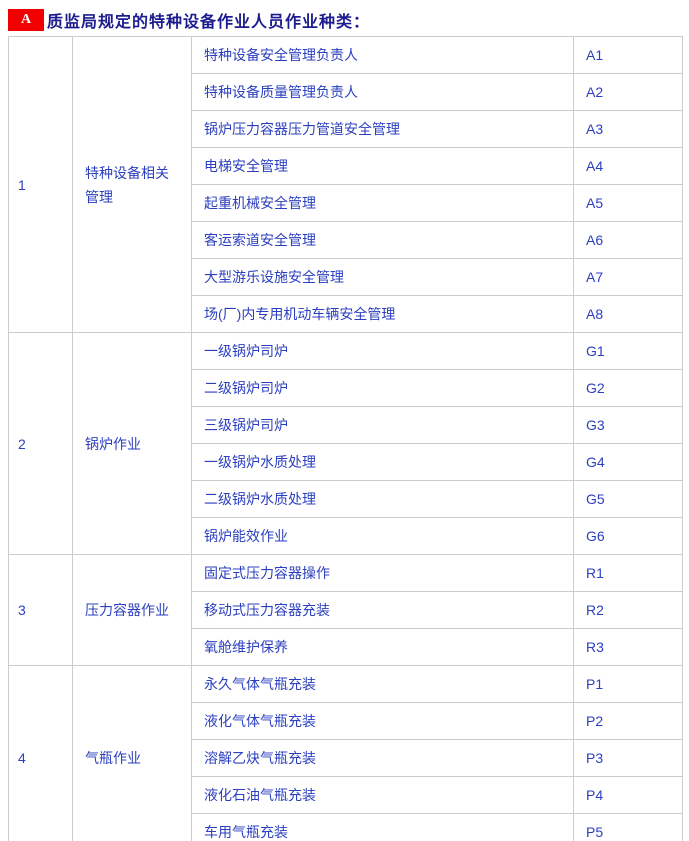 Image resolution: width=689 pixels, height=841 pixels. I want to click on job-name-cell: 液化石油气瓶充装, so click(382, 795).